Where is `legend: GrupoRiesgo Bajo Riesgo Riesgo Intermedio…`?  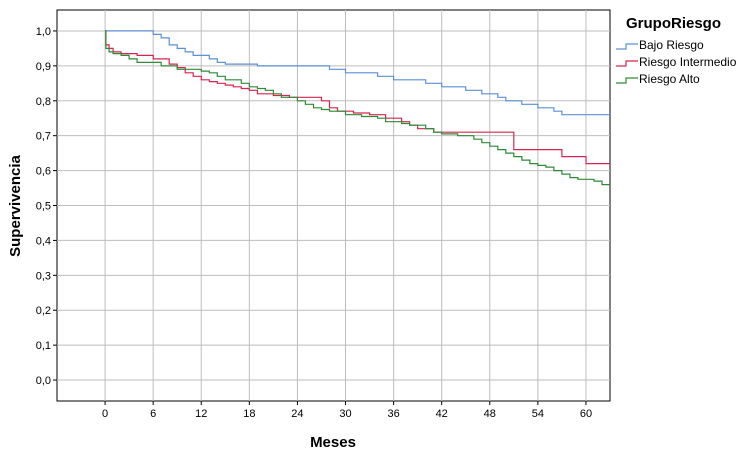
legend: GrupoRiesgo Bajo Riesgo Riesgo Intermedio… is located at coordinates (676, 50).